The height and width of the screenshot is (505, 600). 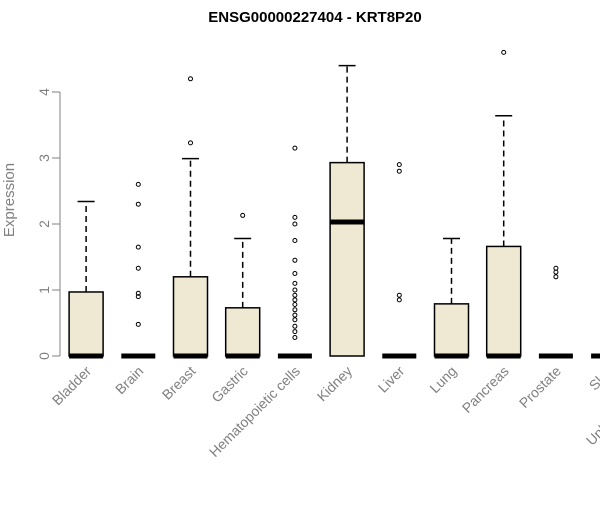 I want to click on category-label: Breast, so click(x=179, y=383).